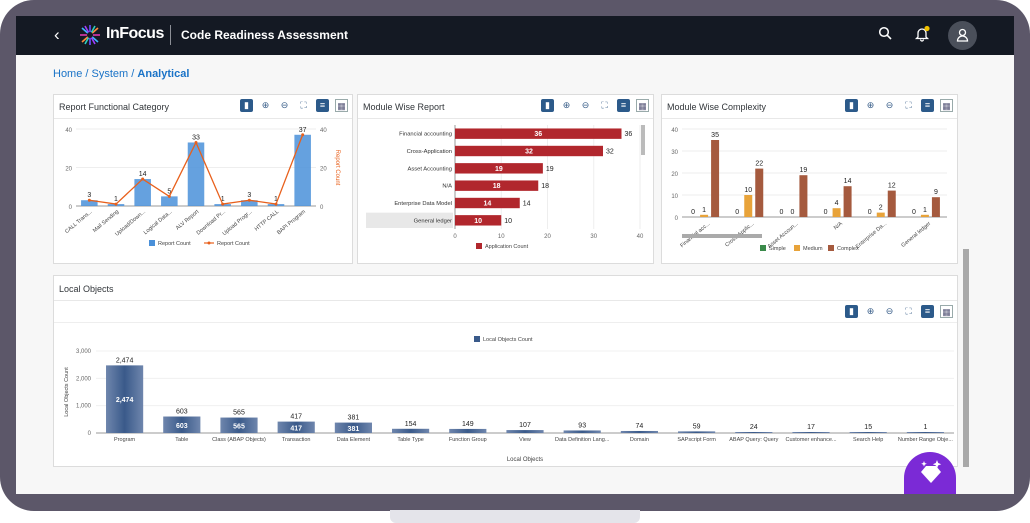 The image size is (1030, 523). Describe the element at coordinates (84, 407) in the screenshot. I see `y-tick-label: 1,000` at that location.